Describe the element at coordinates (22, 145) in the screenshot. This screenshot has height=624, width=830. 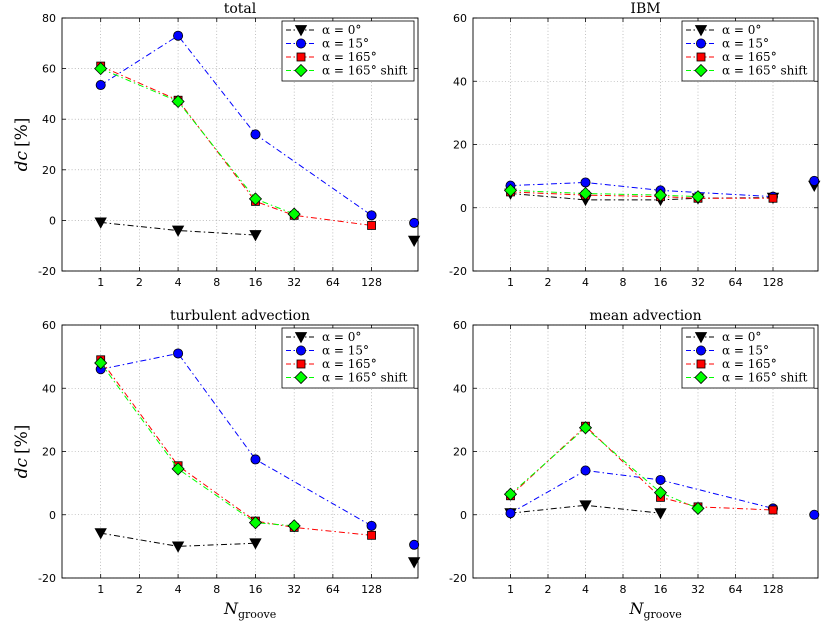
I see `y-axis-label: dc [%]` at that location.